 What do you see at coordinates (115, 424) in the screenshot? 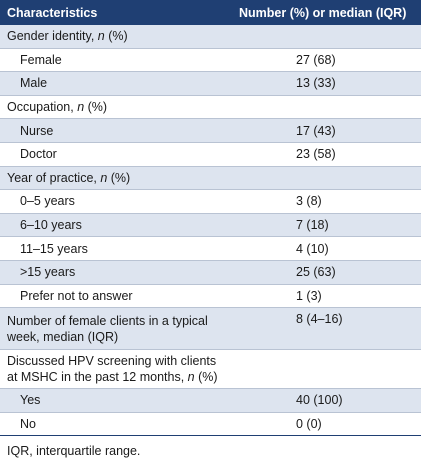
I see `row-label: No` at bounding box center [115, 424].